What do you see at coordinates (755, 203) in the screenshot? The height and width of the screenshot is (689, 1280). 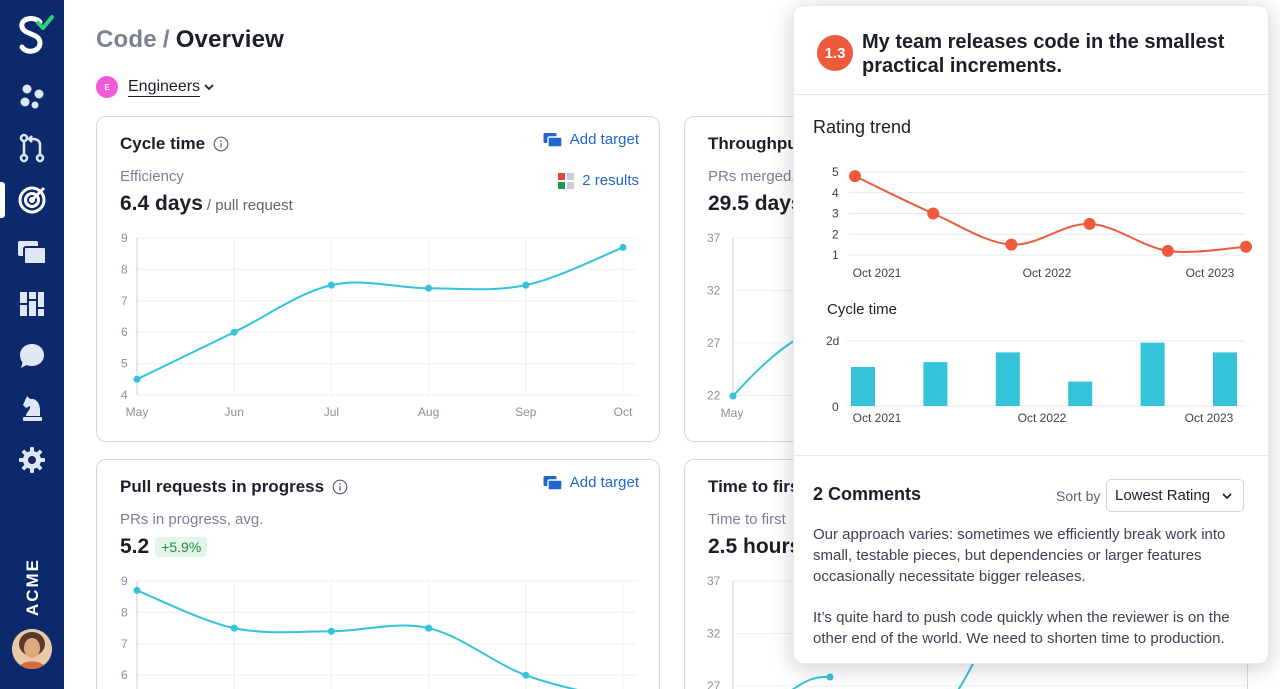 I see `metric-value: 29.5 days` at bounding box center [755, 203].